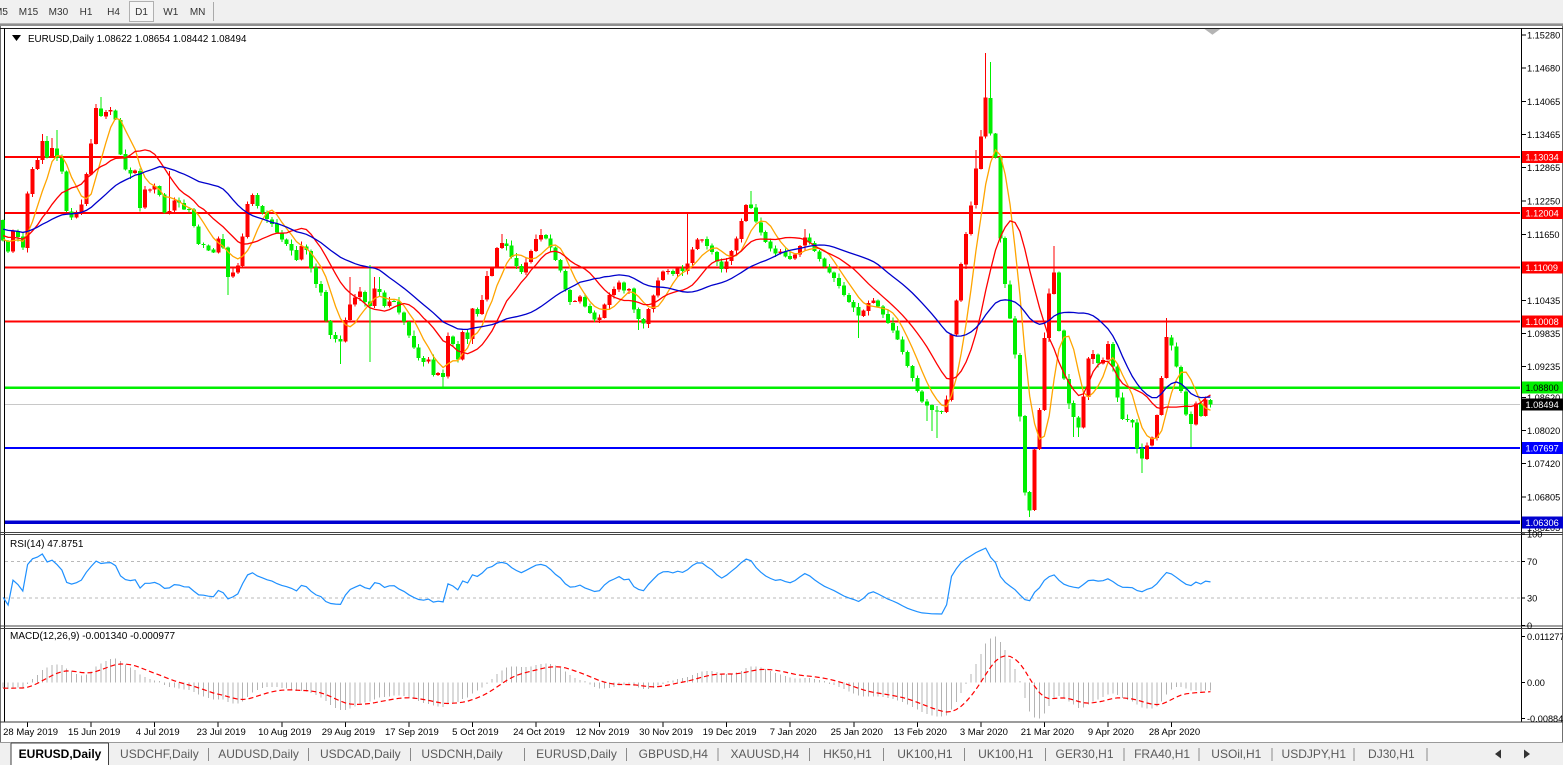 This screenshot has height=765, width=1563. Describe the element at coordinates (159, 754) in the screenshot. I see `svg-text: USDCHF,Daily` at that location.